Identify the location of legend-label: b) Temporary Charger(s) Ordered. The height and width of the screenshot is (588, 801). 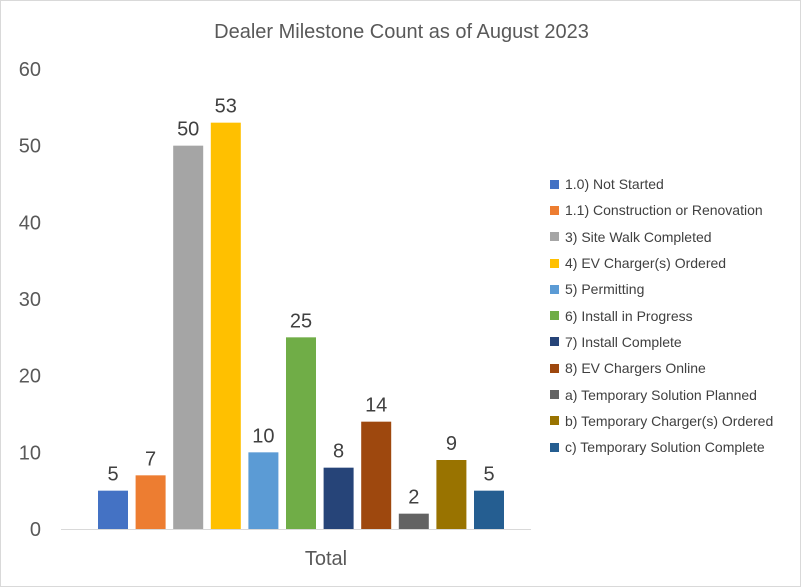
(669, 420).